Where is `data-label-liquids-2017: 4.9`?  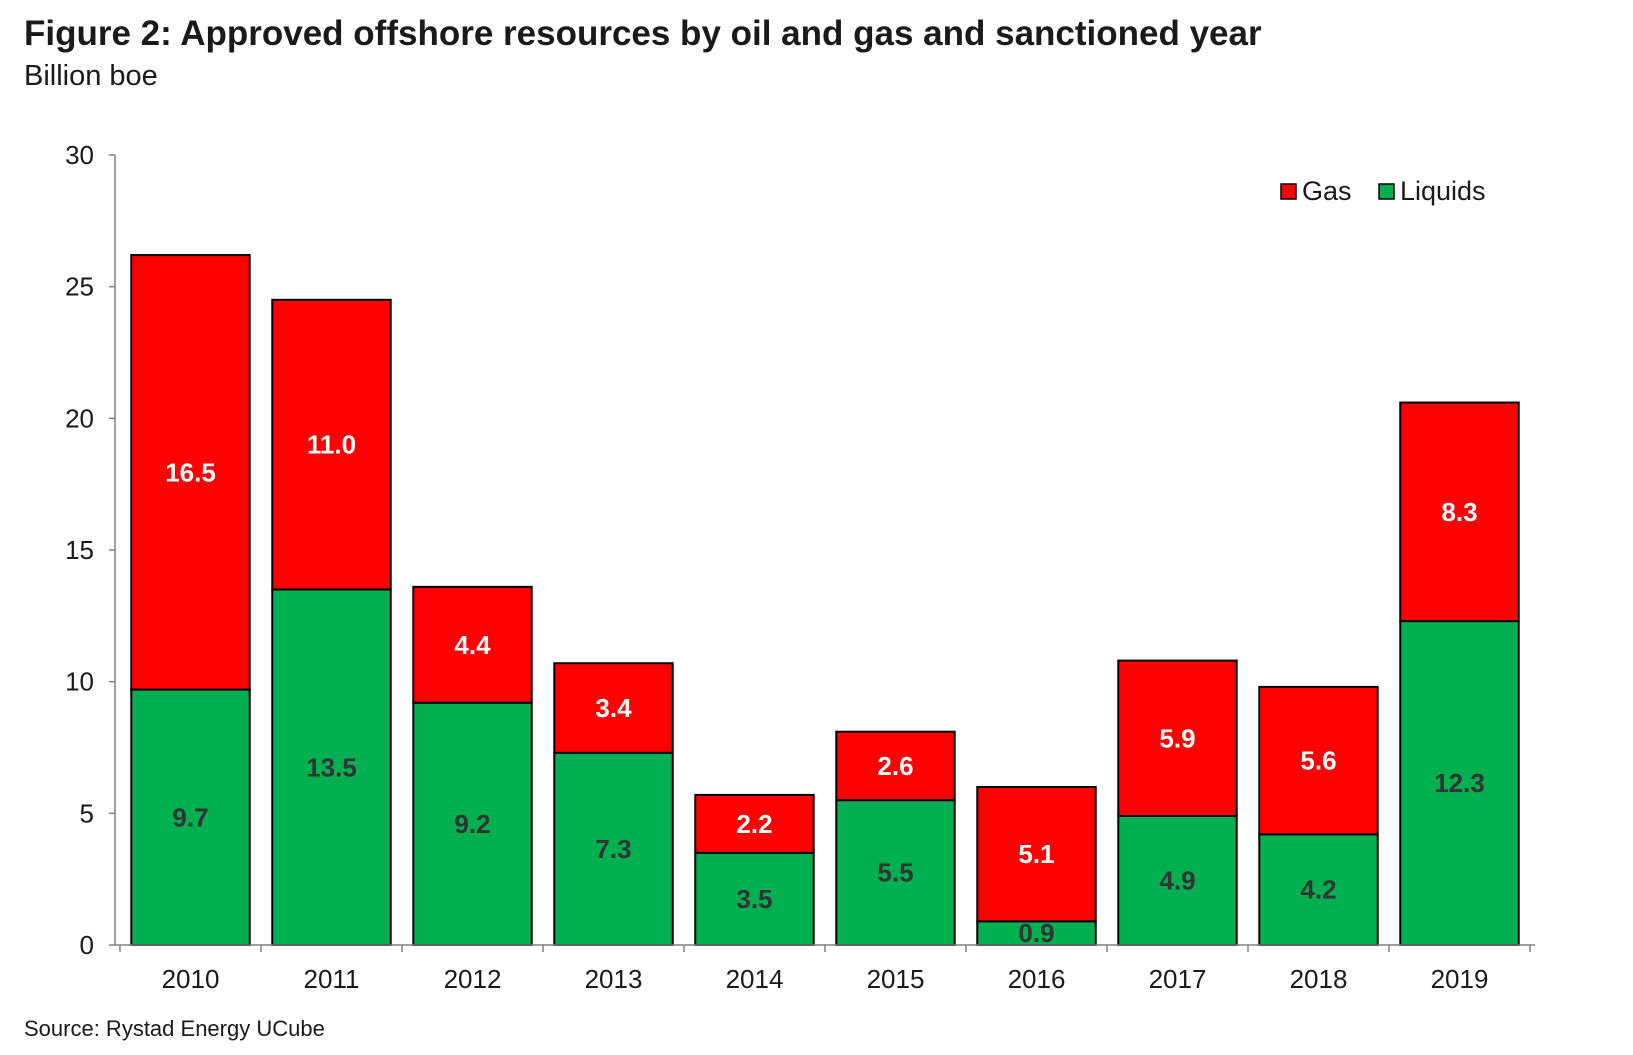 data-label-liquids-2017: 4.9 is located at coordinates (1177, 880).